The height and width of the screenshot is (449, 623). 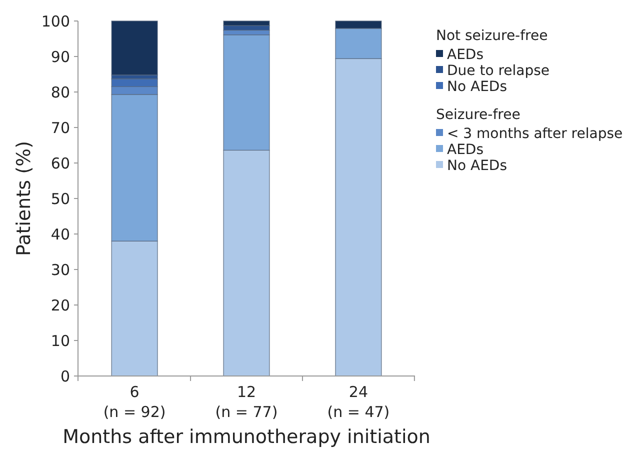 I want to click on y-tick-label: 20, so click(x=60, y=305).